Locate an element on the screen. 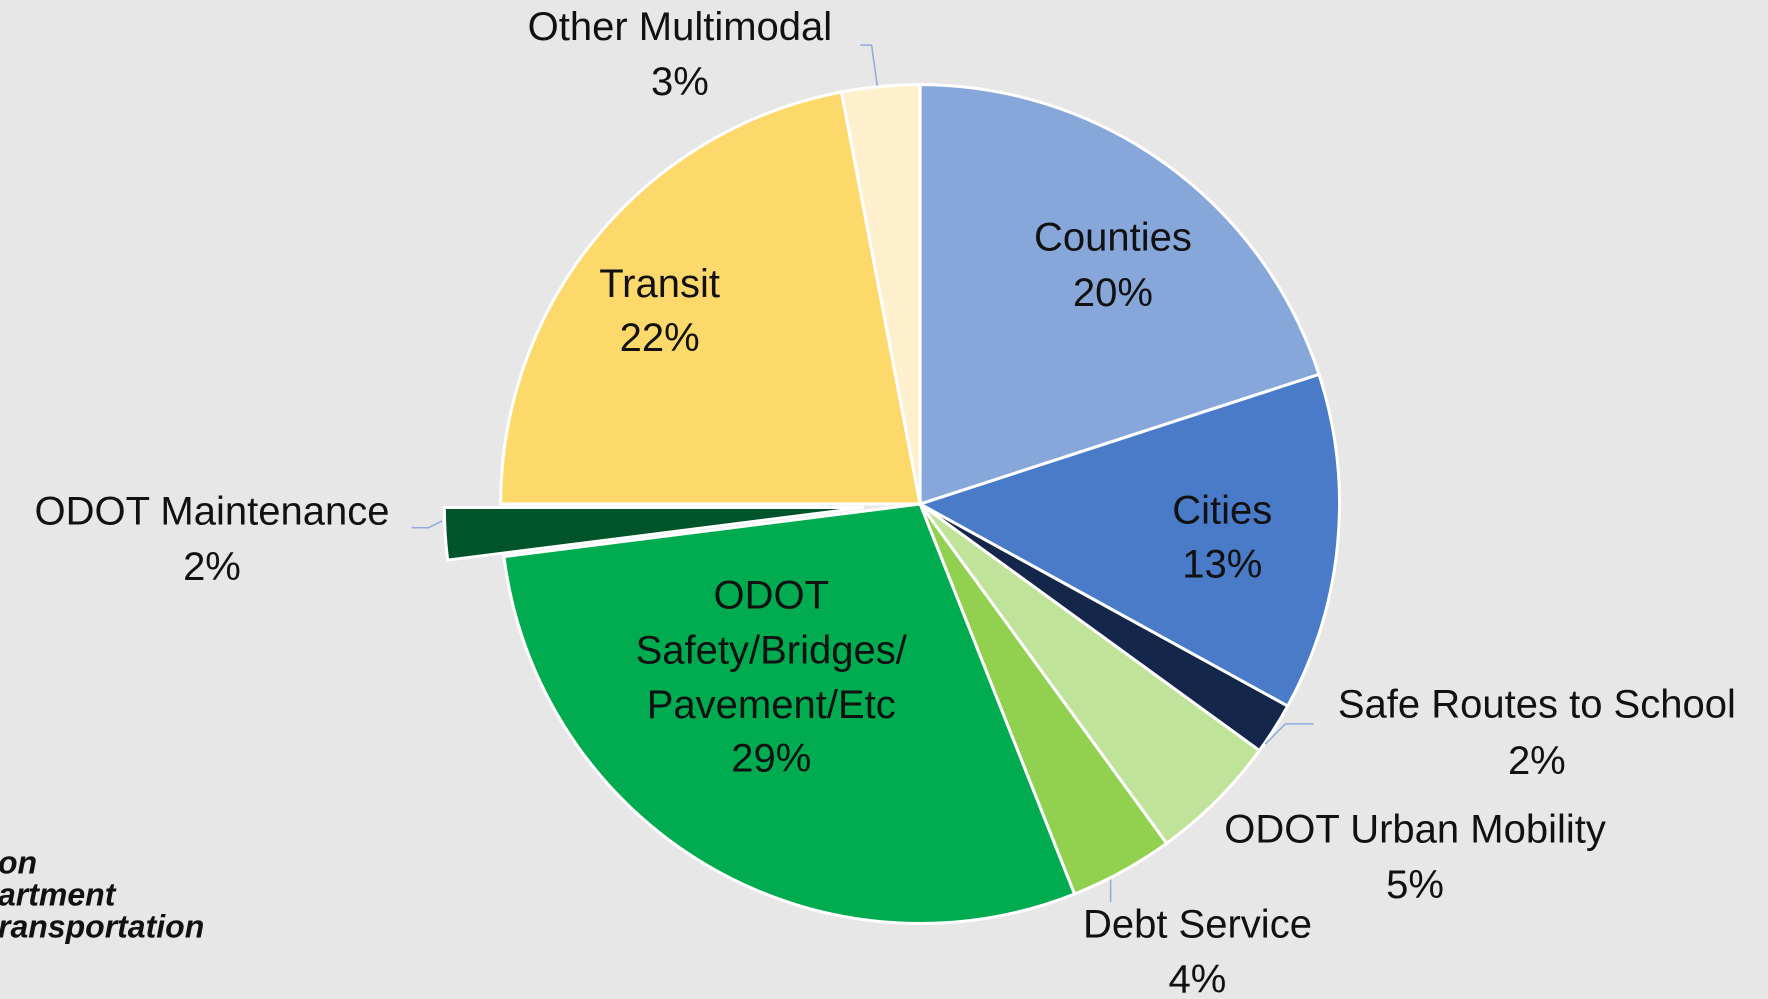 The image size is (1768, 999). slice-label: ODOT Safety/Bridges/Pavement/Etc is located at coordinates (772, 649).